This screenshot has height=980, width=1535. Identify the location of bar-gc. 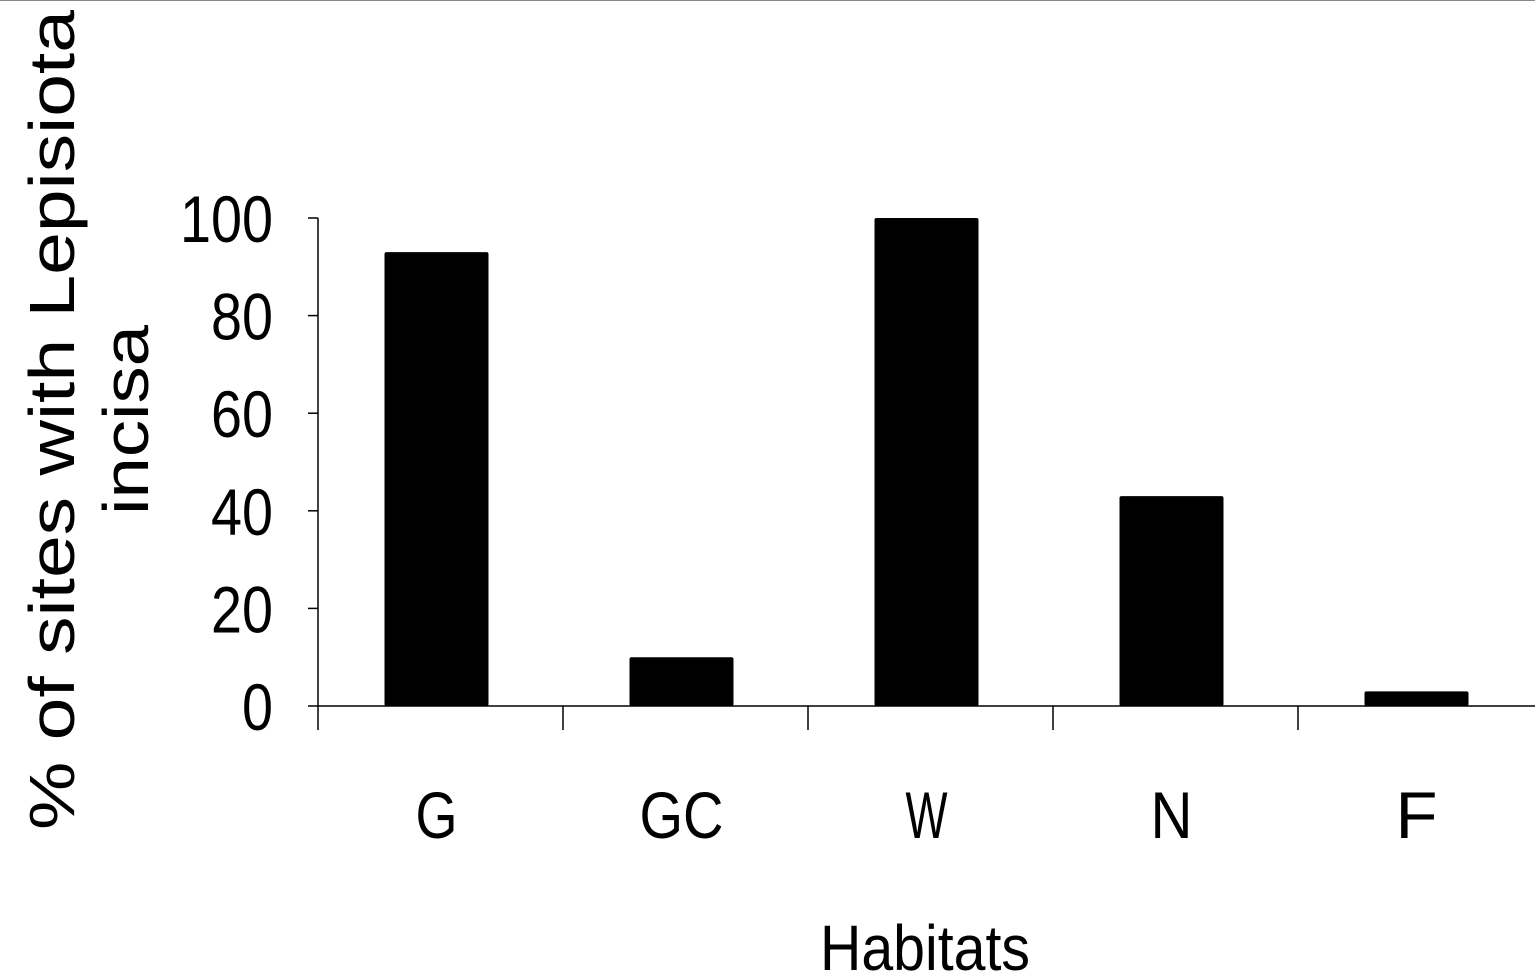
(681, 681).